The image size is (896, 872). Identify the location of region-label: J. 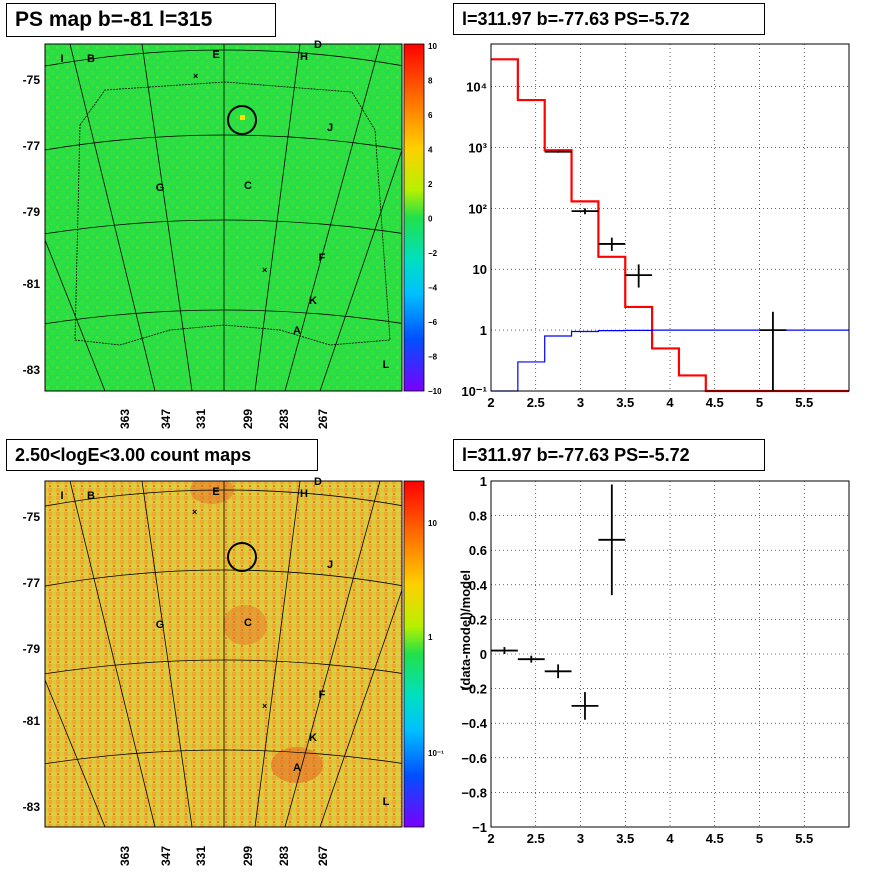
(330, 128).